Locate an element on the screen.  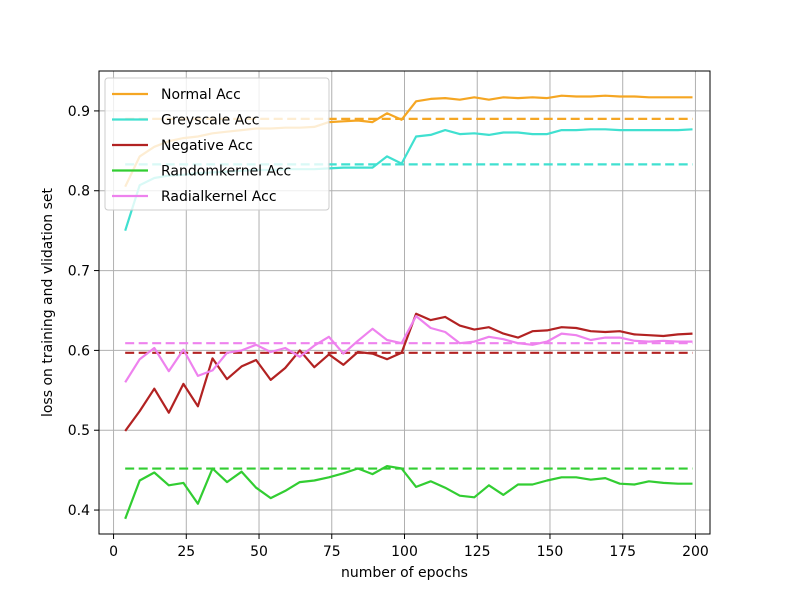
legend-box is located at coordinates (217, 144).